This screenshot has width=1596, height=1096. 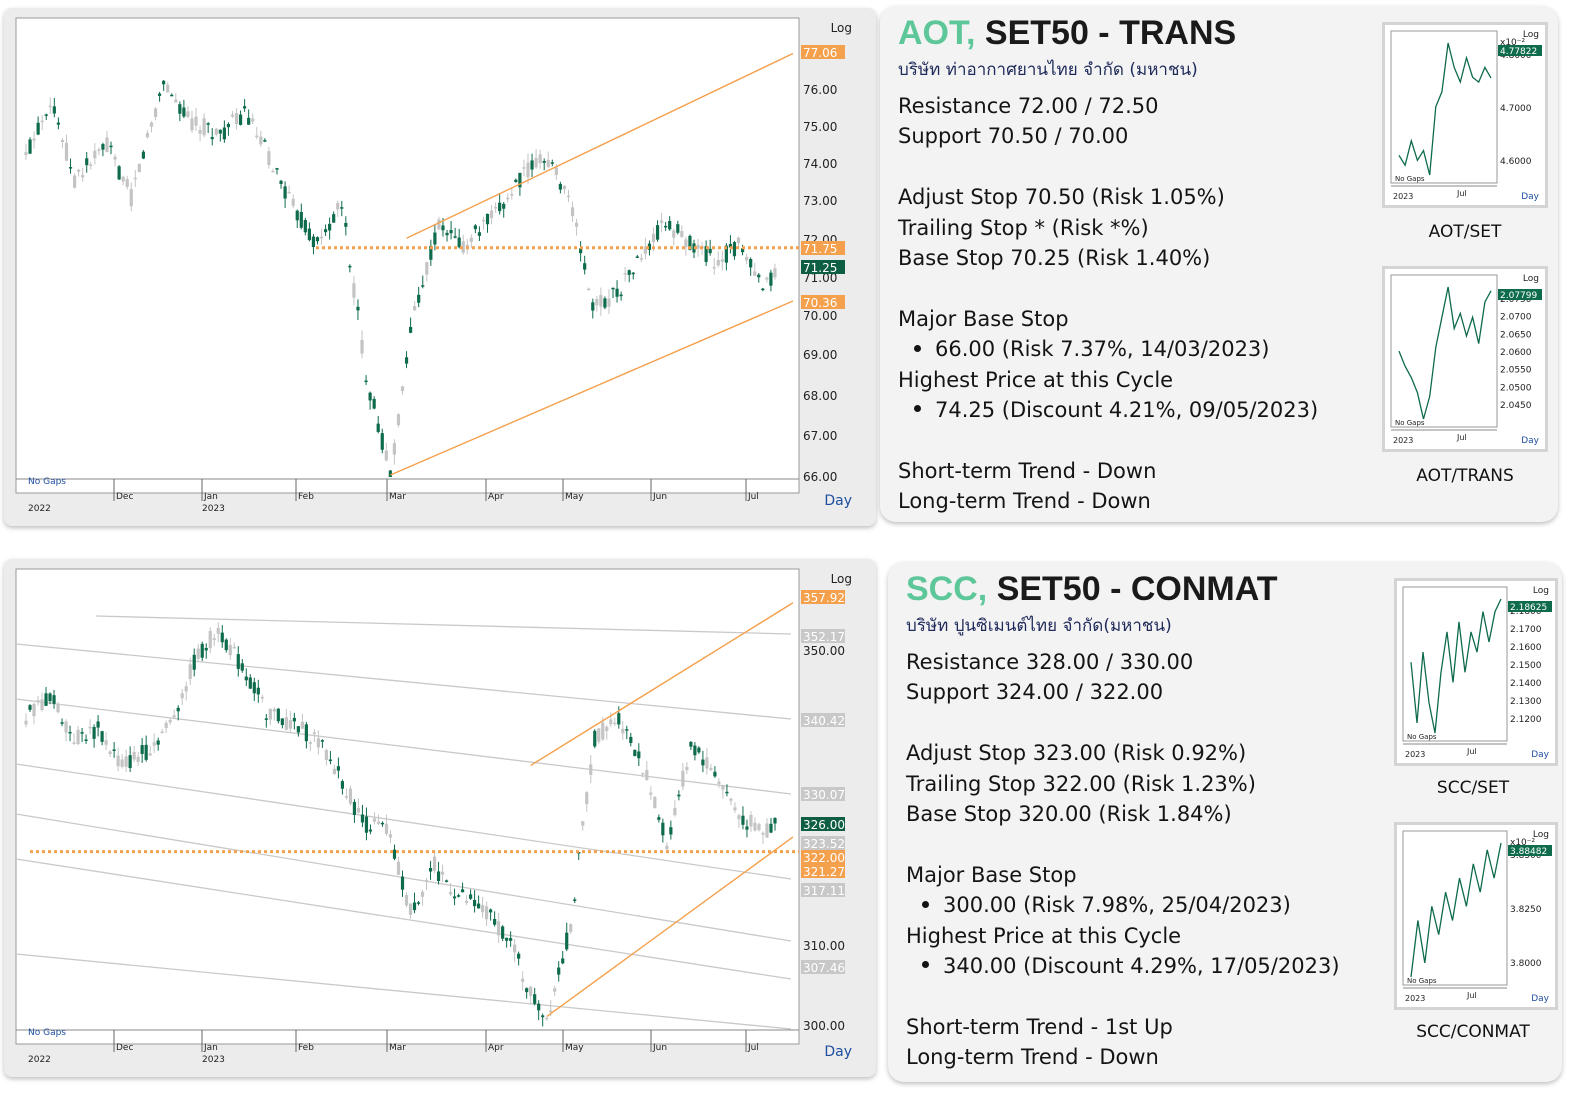 I want to click on bullet-line: 66.00 (Risk 7.37%, 14/03/2023), so click(x=1108, y=349).